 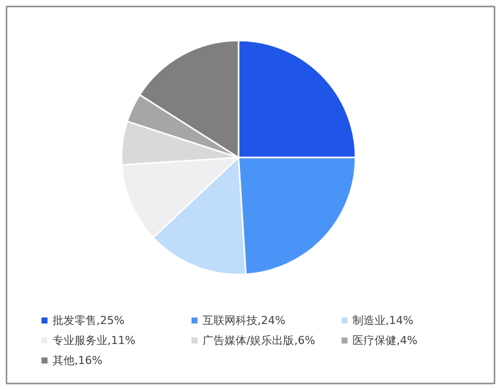 I want to click on legend-label: 广告媒体/娱乐出版,6%, so click(x=259, y=340).